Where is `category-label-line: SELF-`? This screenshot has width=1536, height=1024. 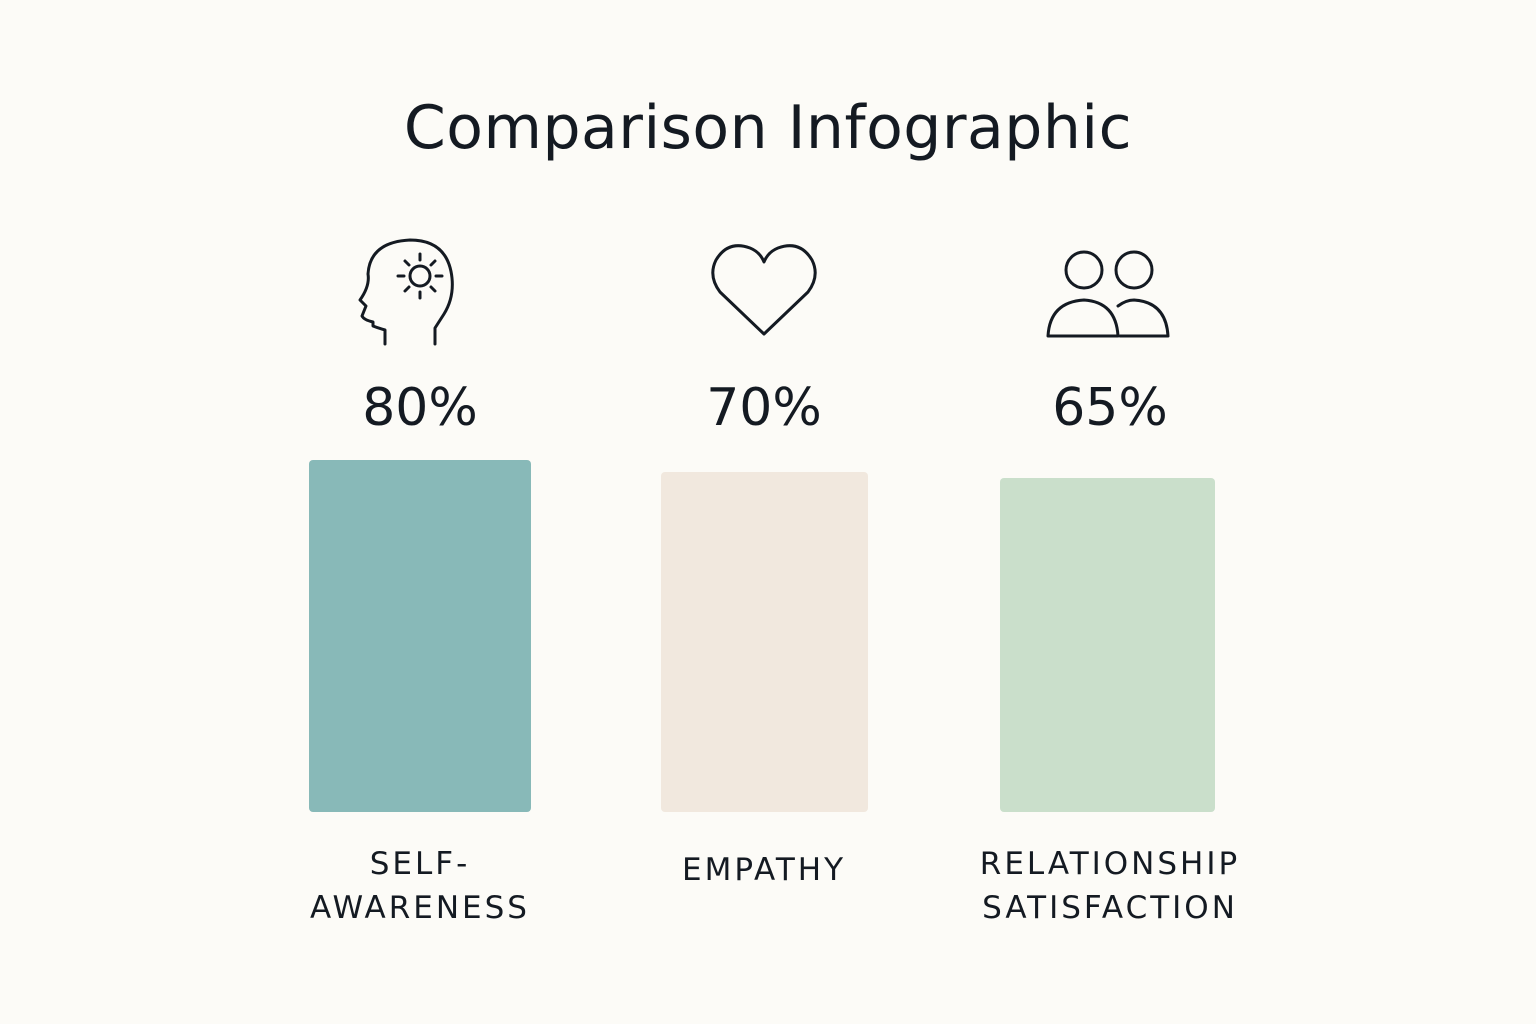
category-label-line: SELF- is located at coordinates (420, 864).